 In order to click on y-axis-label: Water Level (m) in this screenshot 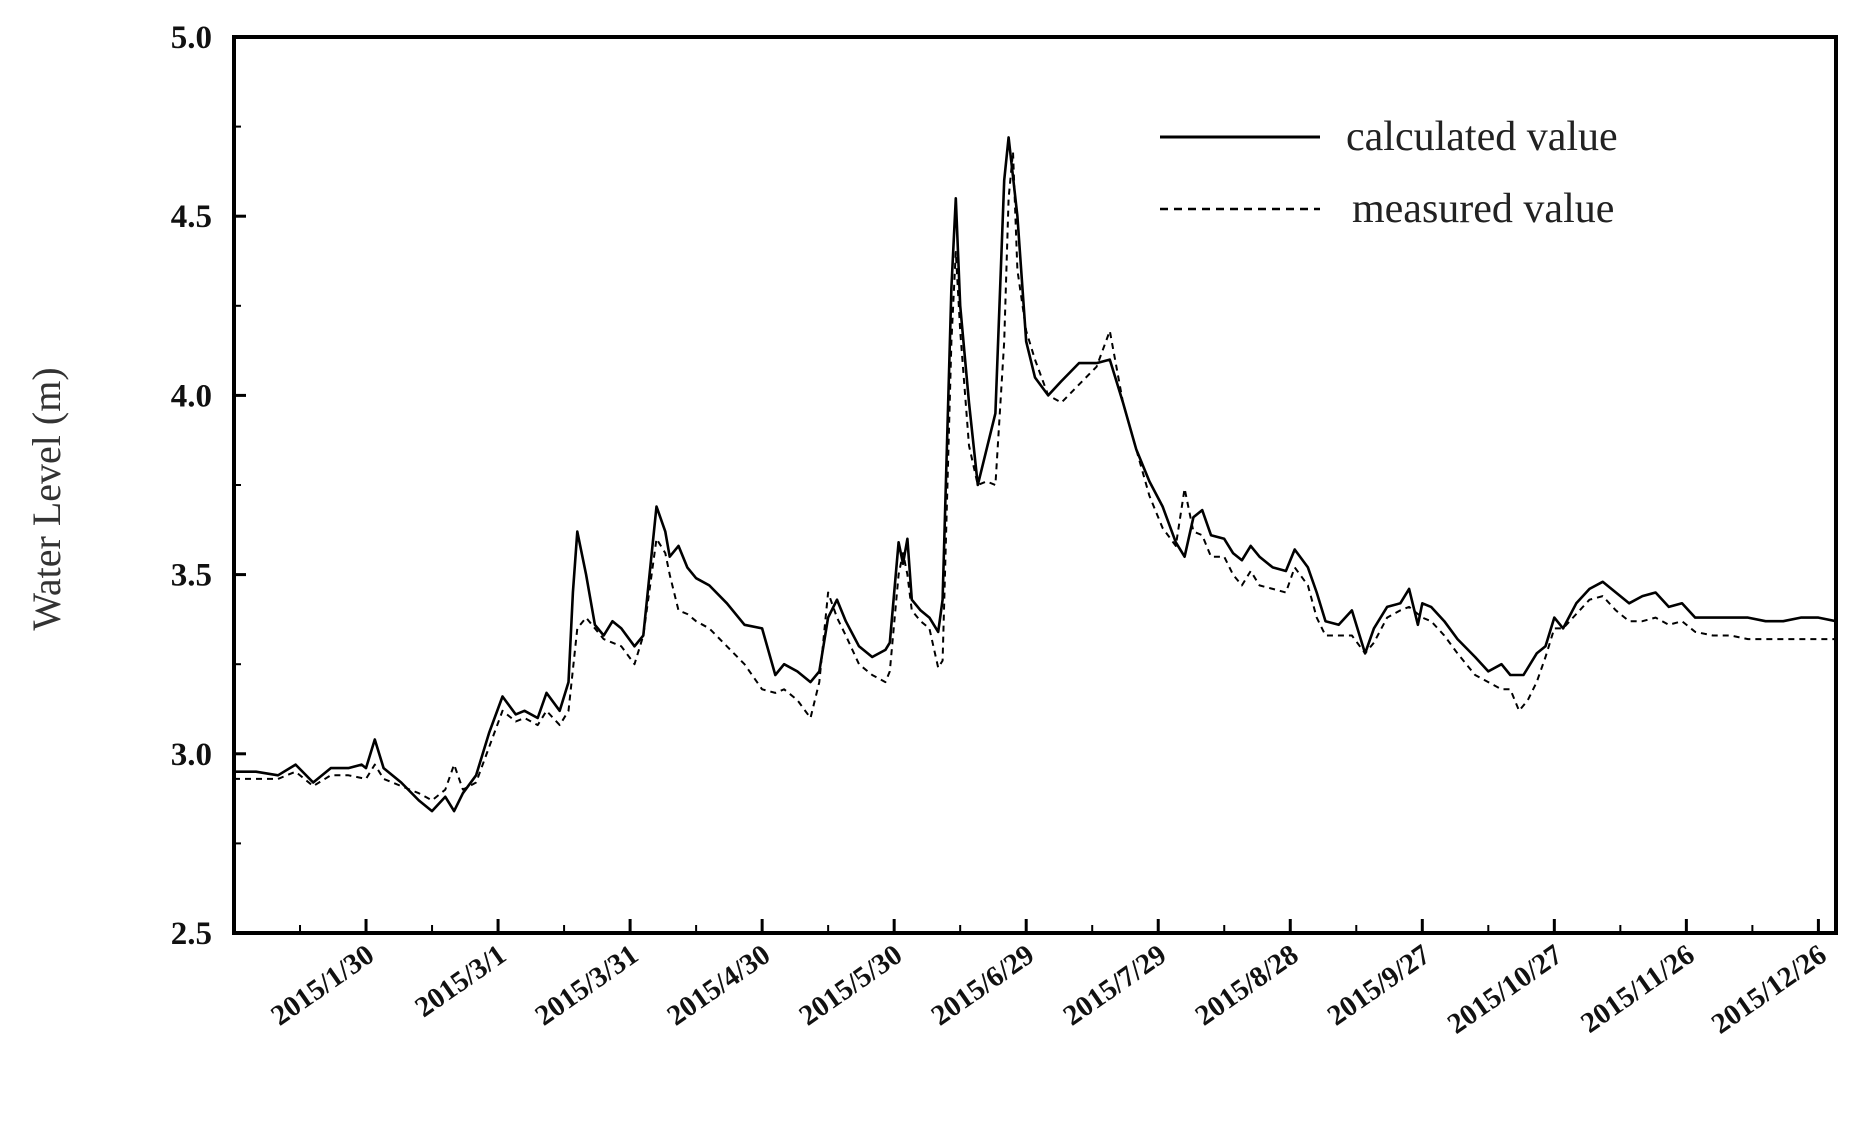, I will do `click(46, 498)`.